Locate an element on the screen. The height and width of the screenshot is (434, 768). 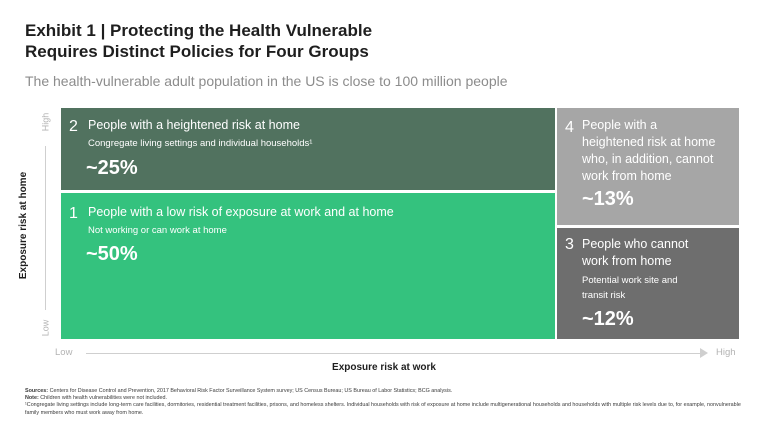
x-axis-high-label: High is located at coordinates (726, 352).